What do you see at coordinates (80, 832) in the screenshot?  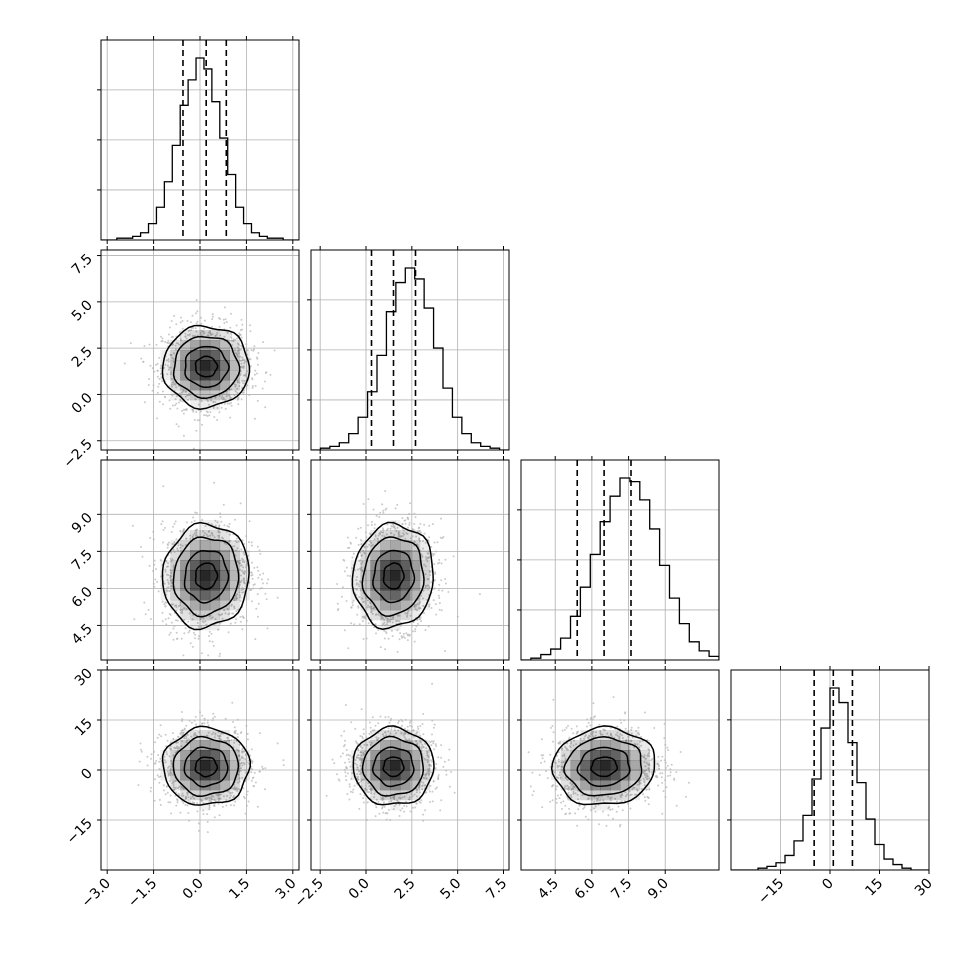 I see `y-tick-label: −15` at bounding box center [80, 832].